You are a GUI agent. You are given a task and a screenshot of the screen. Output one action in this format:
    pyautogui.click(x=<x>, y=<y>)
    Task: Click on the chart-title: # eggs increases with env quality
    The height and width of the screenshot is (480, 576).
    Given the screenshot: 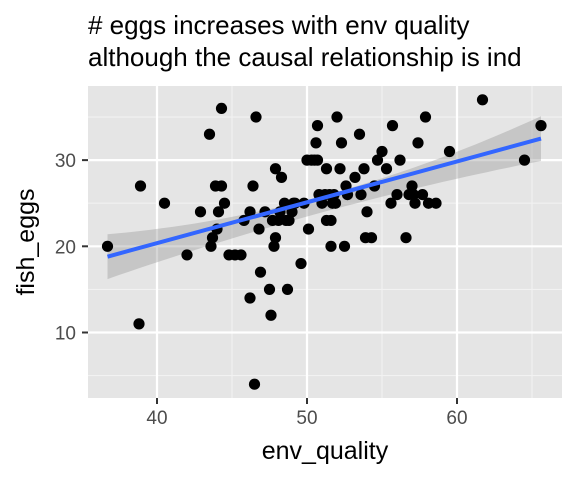 What is the action you would take?
    pyautogui.click(x=279, y=25)
    